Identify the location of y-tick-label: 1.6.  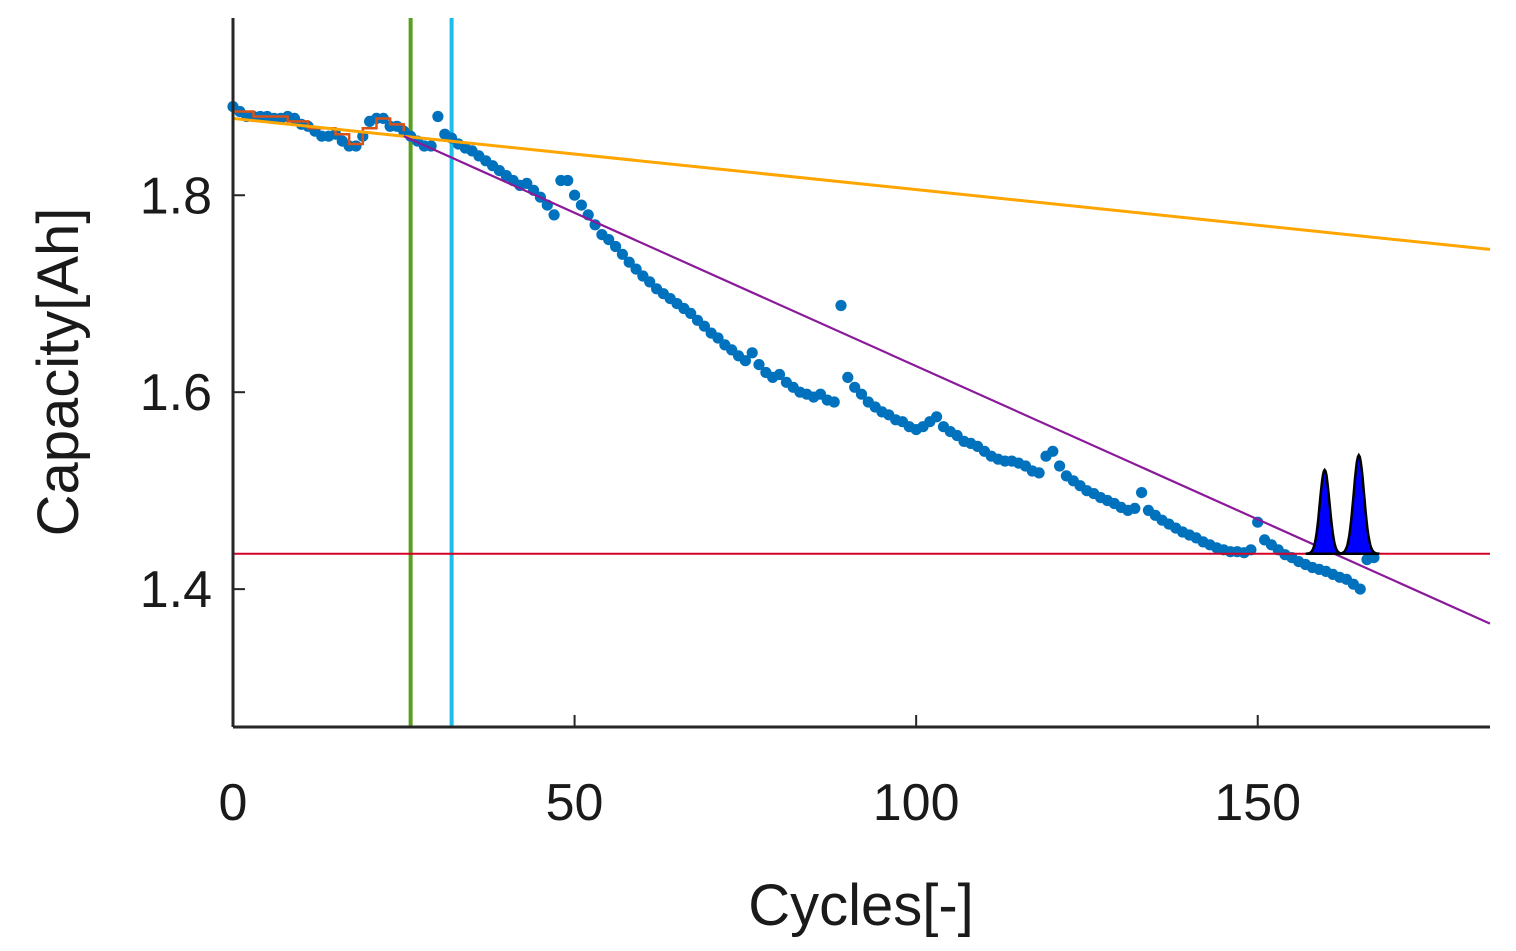
(176, 393).